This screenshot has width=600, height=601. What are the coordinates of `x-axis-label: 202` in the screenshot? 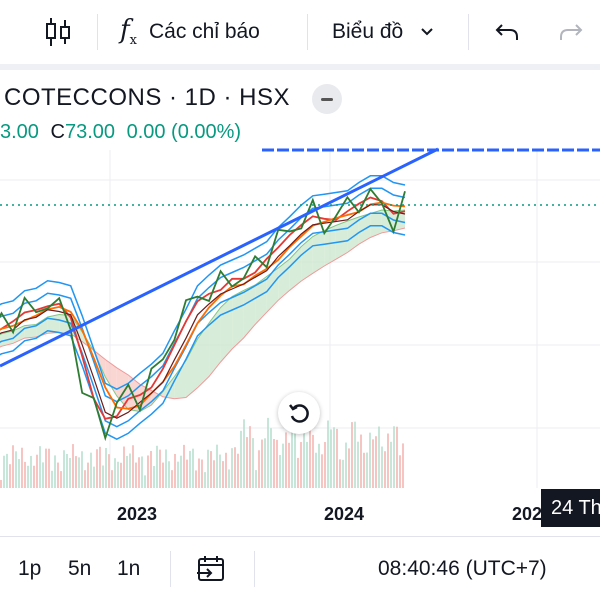 It's located at (527, 514).